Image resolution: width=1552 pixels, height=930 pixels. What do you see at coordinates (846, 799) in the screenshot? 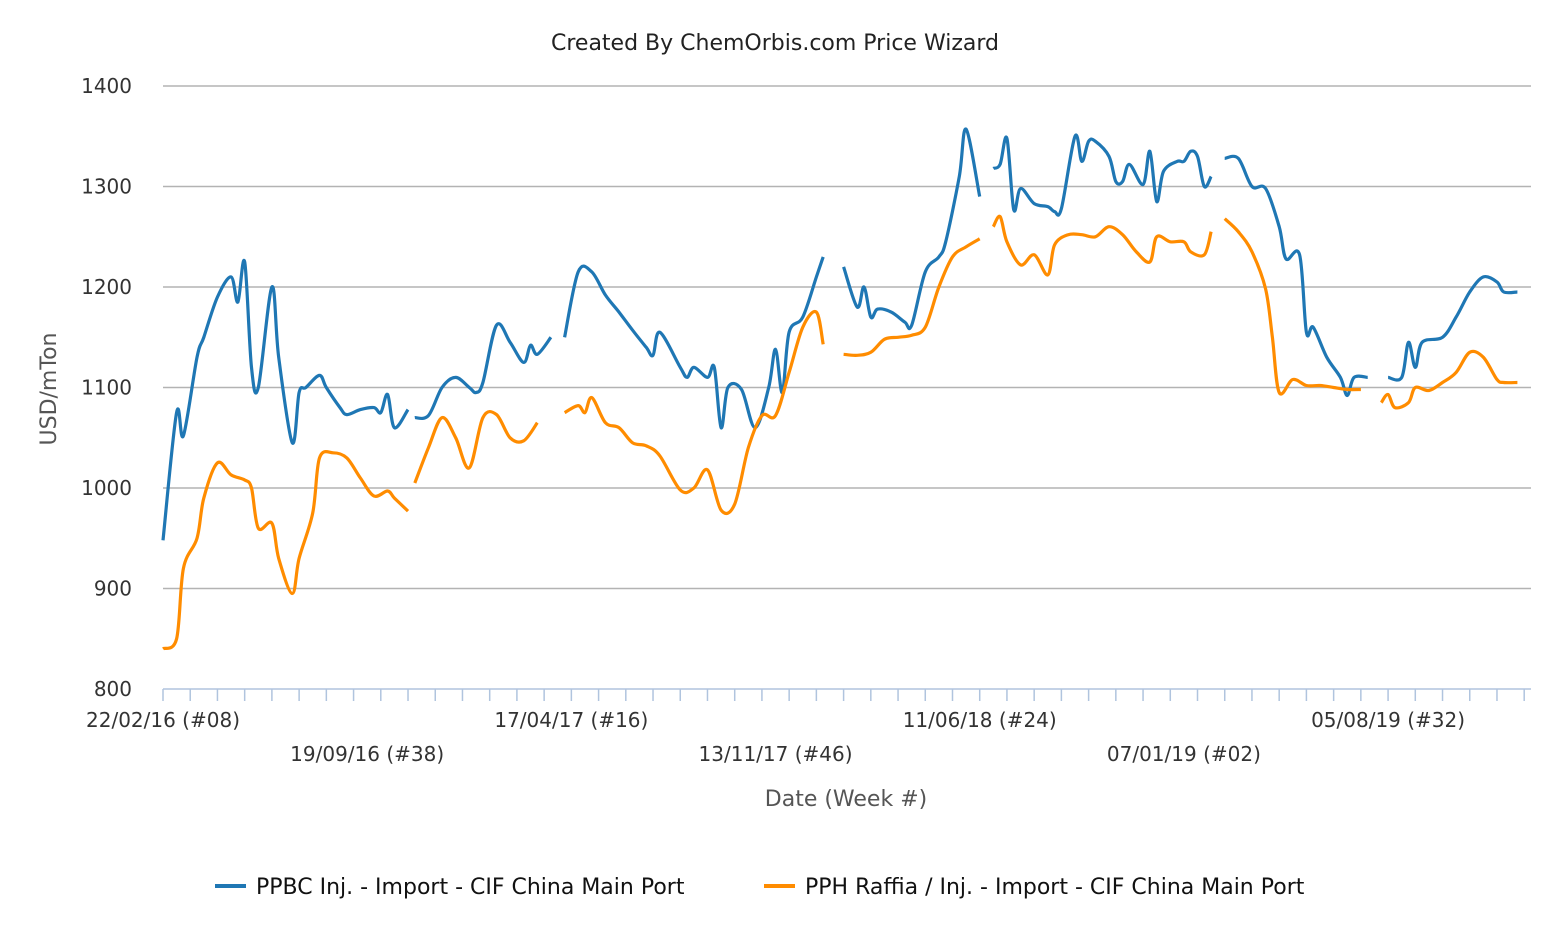
I see `x-axis-title: Date (Week #)` at bounding box center [846, 799].